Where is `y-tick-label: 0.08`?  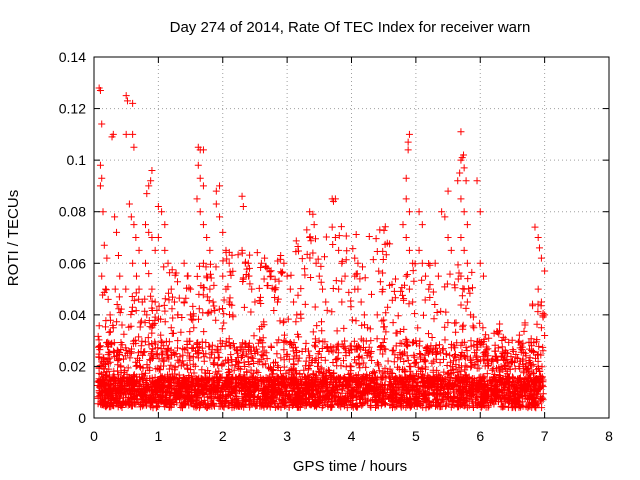 y-tick-label: 0.08 is located at coordinates (72, 212).